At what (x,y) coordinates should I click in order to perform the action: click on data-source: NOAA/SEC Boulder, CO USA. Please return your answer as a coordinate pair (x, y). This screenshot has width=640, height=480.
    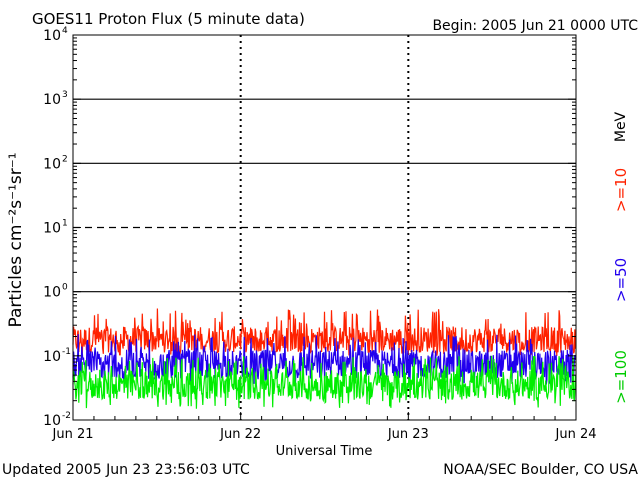
    Looking at the image, I should click on (540, 470).